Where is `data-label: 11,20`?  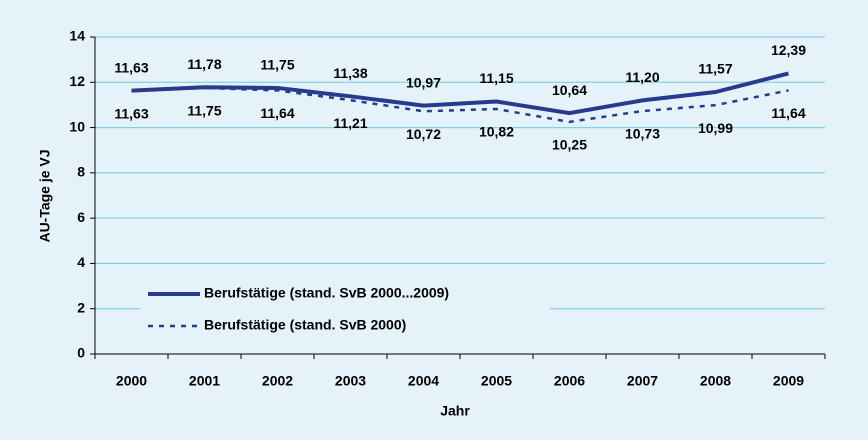
data-label: 11,20 is located at coordinates (642, 77).